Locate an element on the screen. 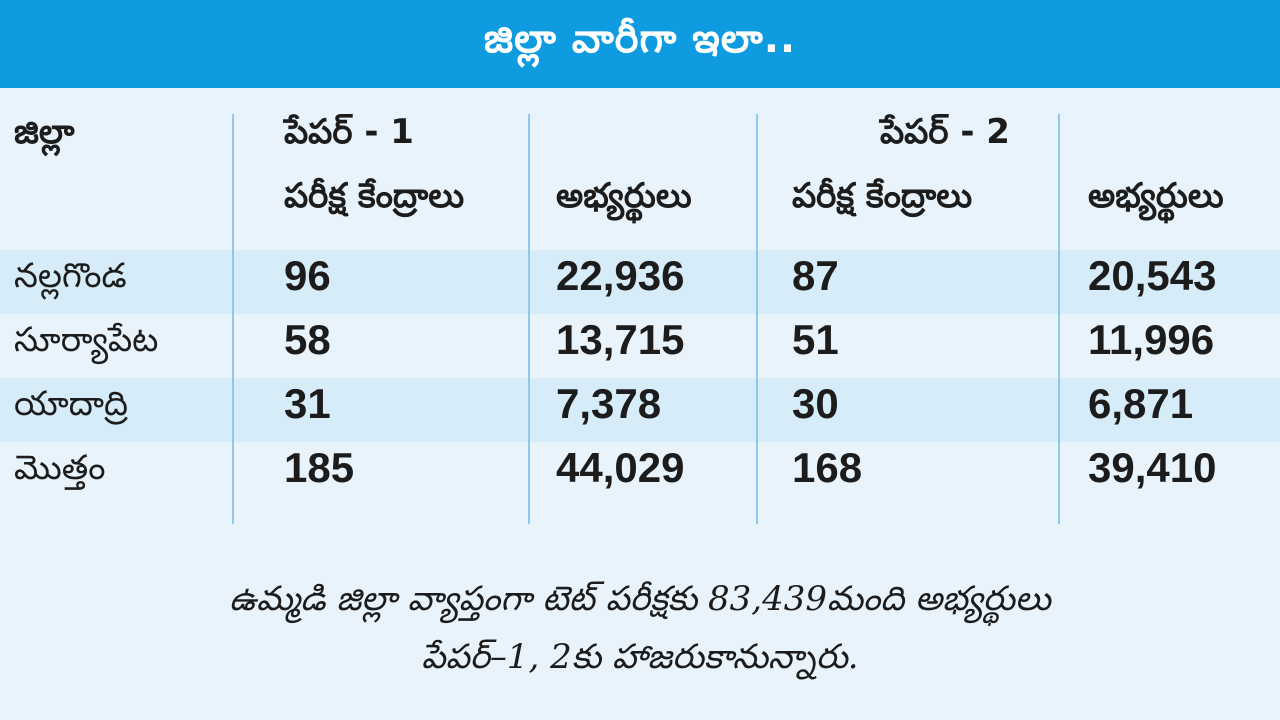 The width and height of the screenshot is (1280, 720). row-district: యాదాద్రి is located at coordinates (71, 404).